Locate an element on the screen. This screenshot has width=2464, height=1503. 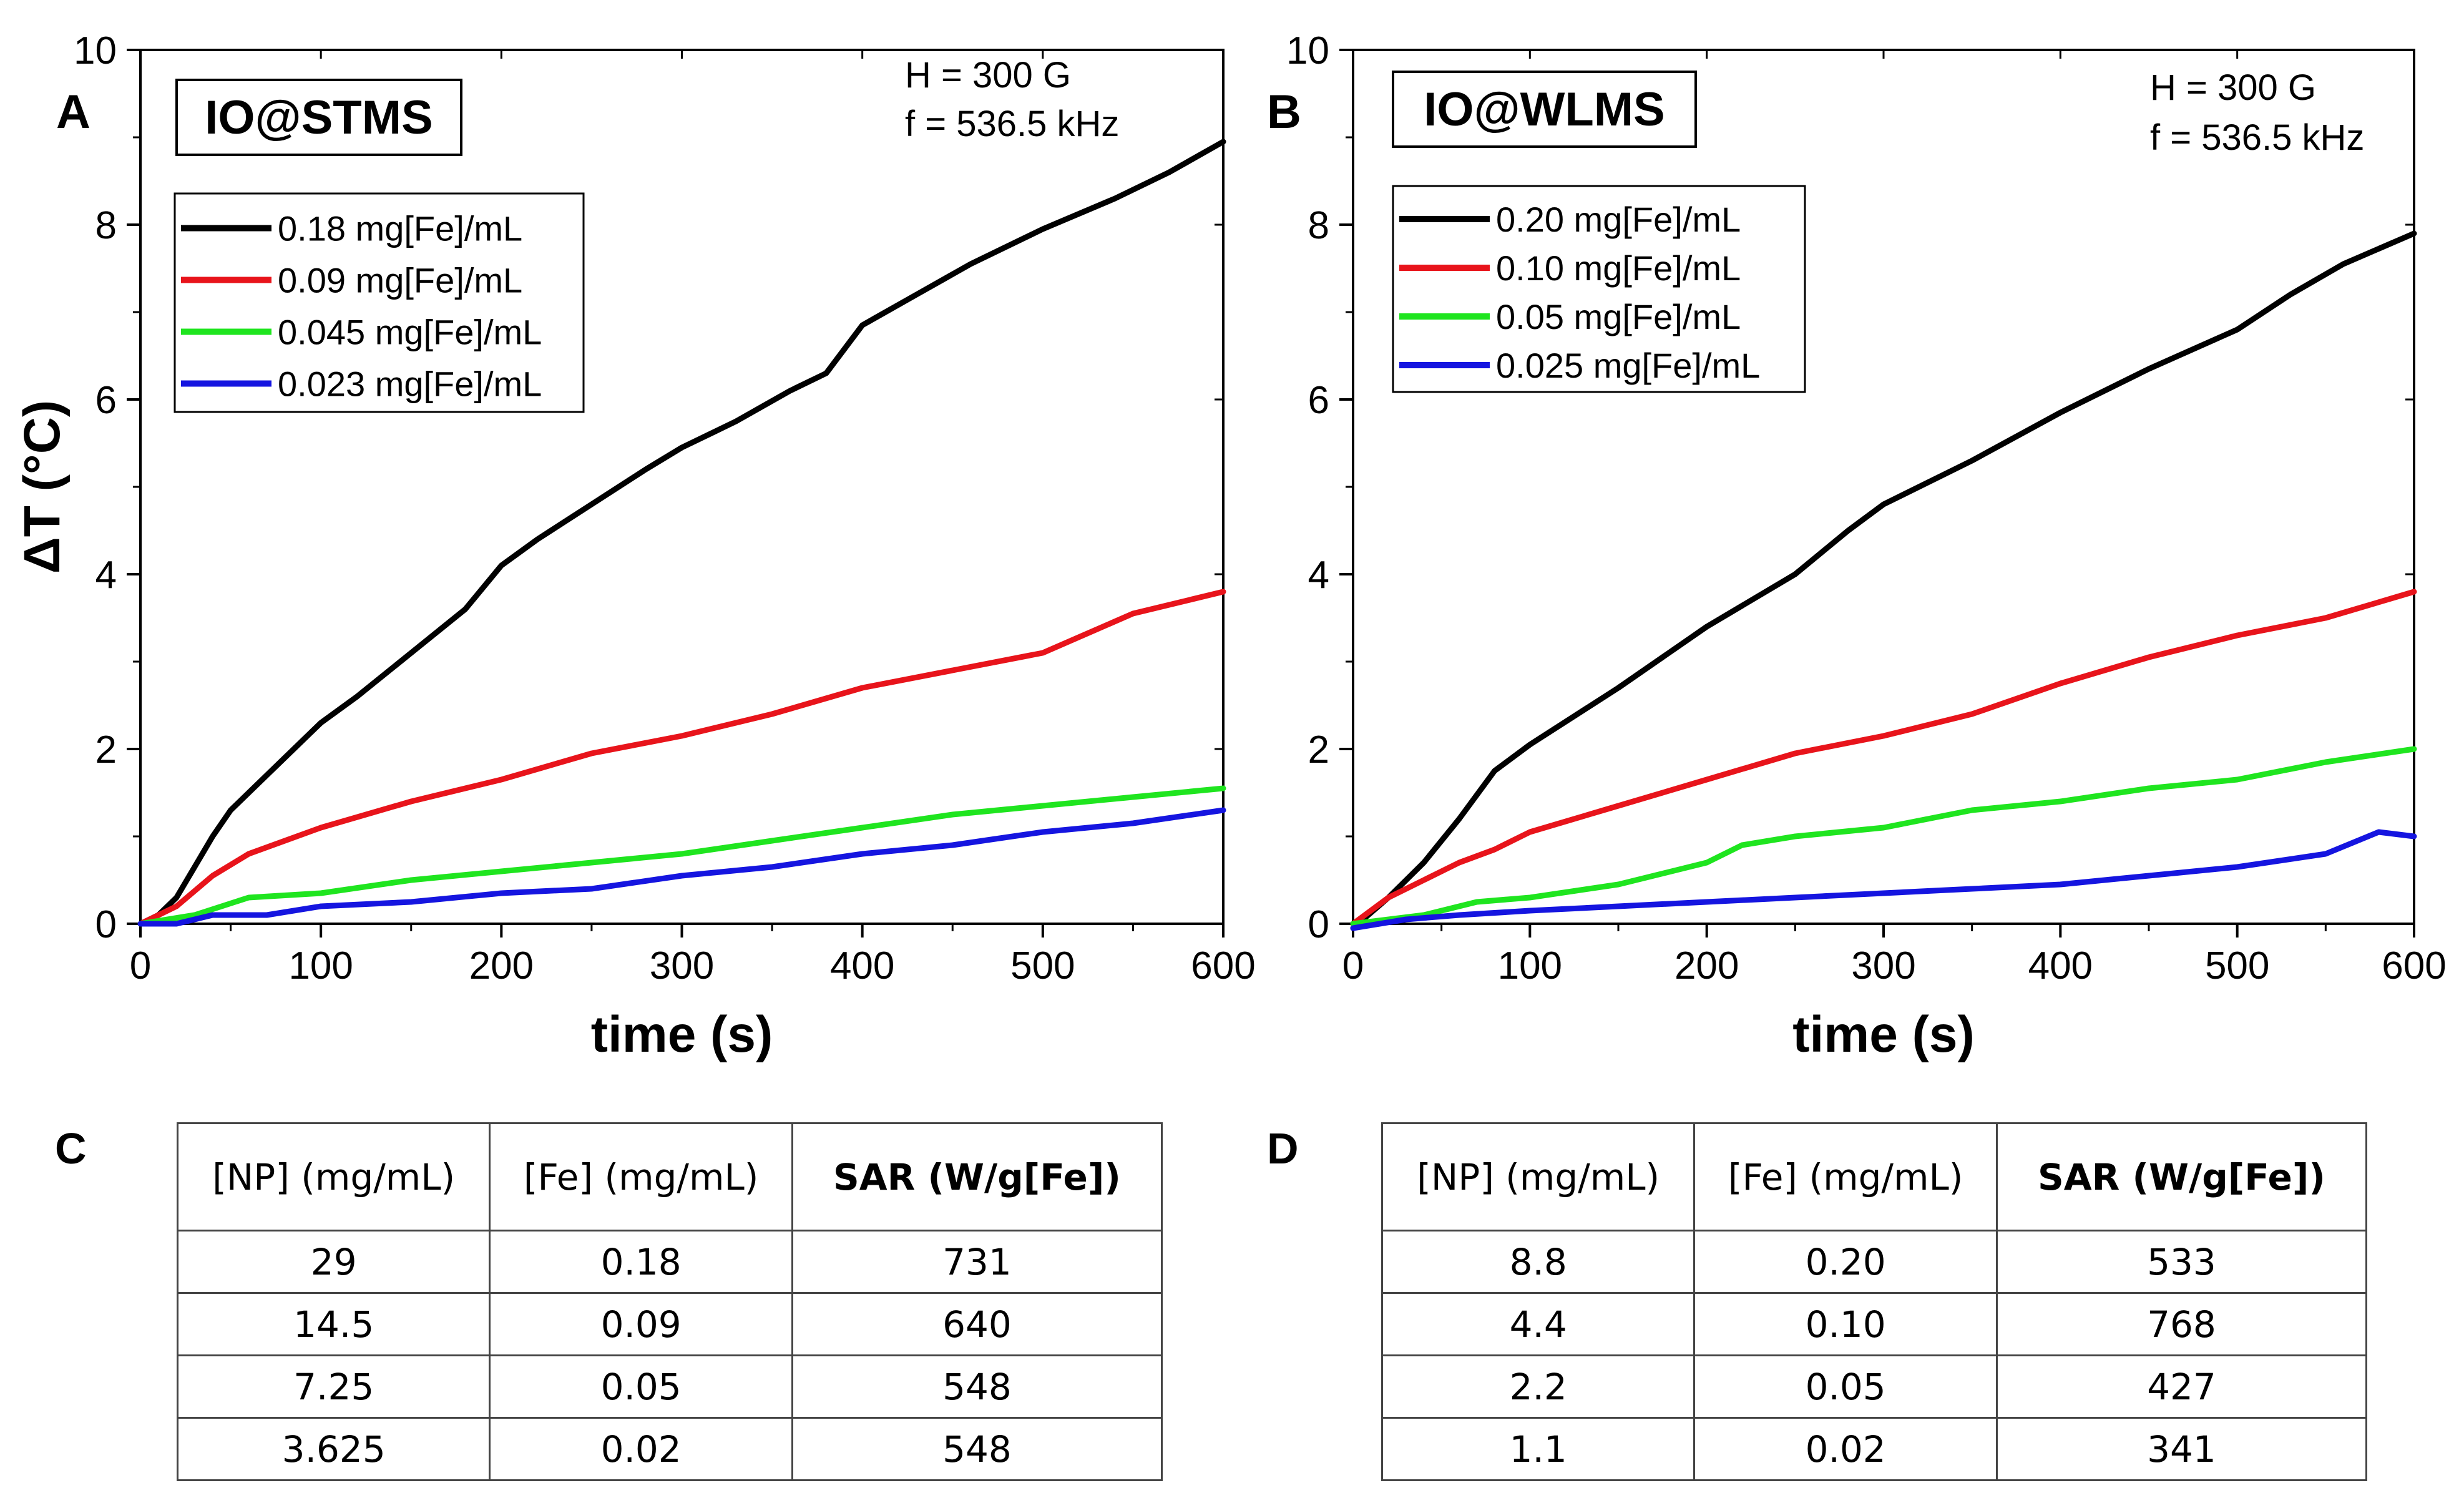
table-cell: 4.4 is located at coordinates (1538, 1324).